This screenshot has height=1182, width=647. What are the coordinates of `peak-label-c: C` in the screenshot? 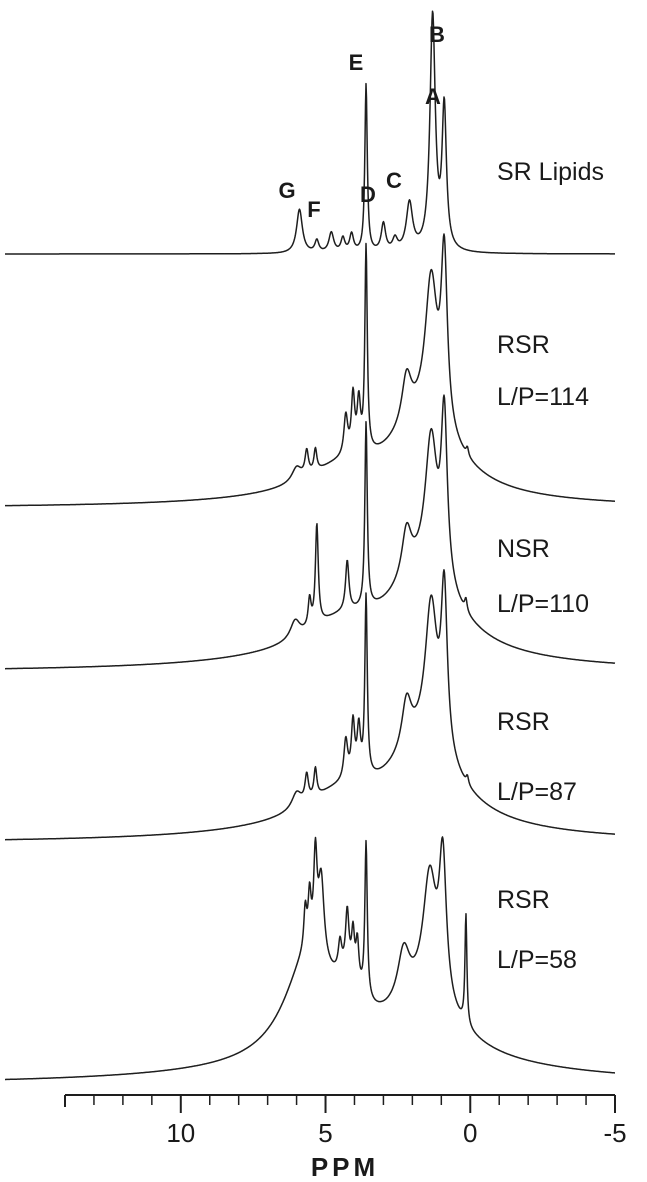 It's located at (394, 180).